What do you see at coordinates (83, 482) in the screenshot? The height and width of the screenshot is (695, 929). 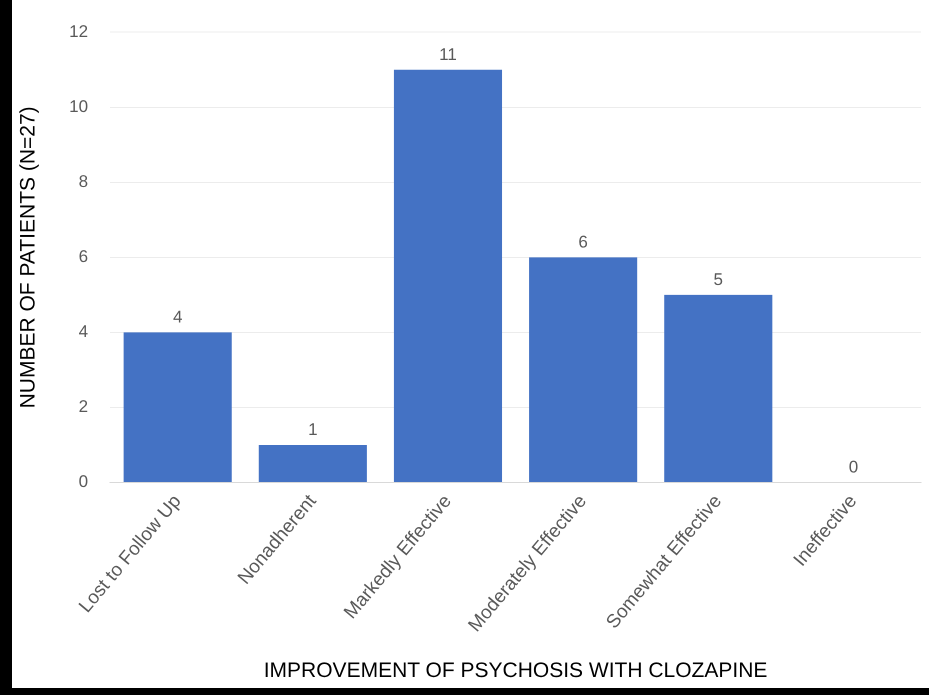 I see `y-tick-label: 0` at bounding box center [83, 482].